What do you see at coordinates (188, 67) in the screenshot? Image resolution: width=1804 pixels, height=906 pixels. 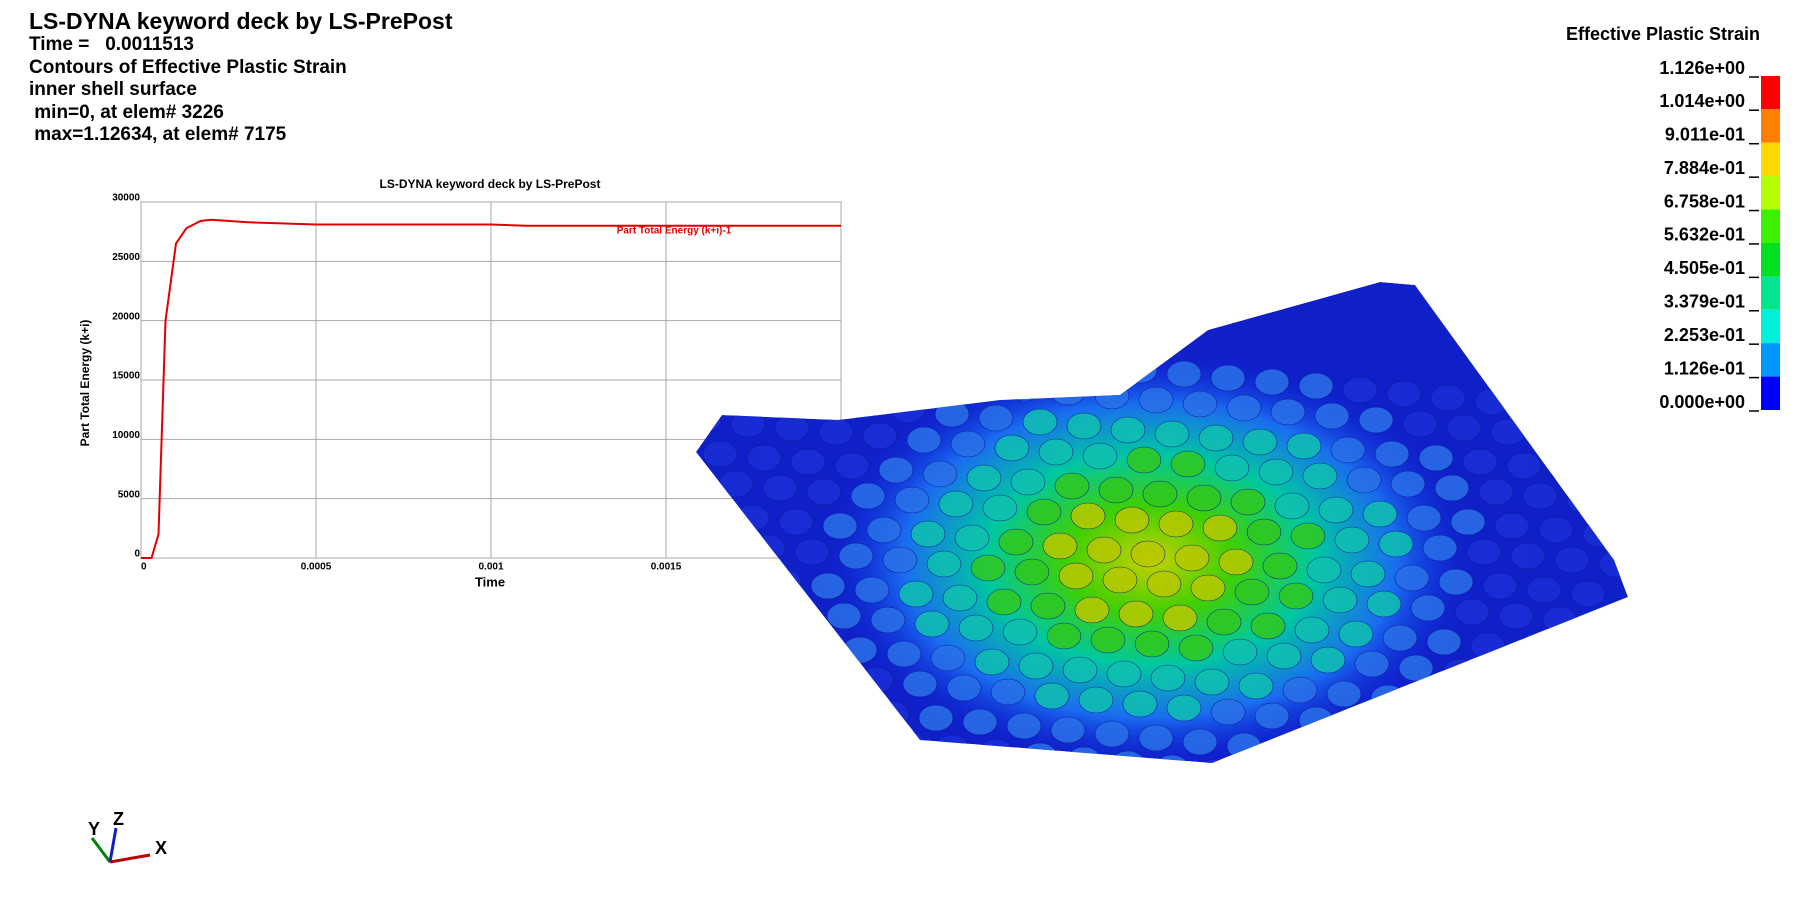 I see `header-line: Contours of Effective Plastic Strain` at bounding box center [188, 67].